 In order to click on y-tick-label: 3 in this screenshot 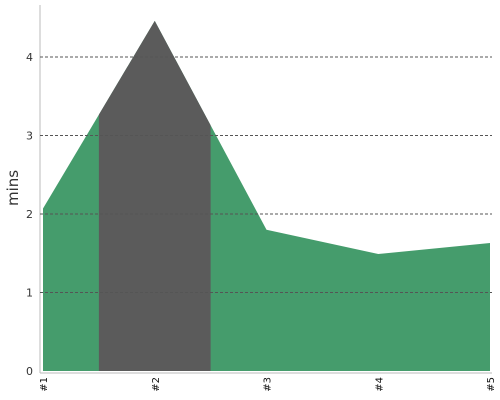, I will do `click(29, 136)`.